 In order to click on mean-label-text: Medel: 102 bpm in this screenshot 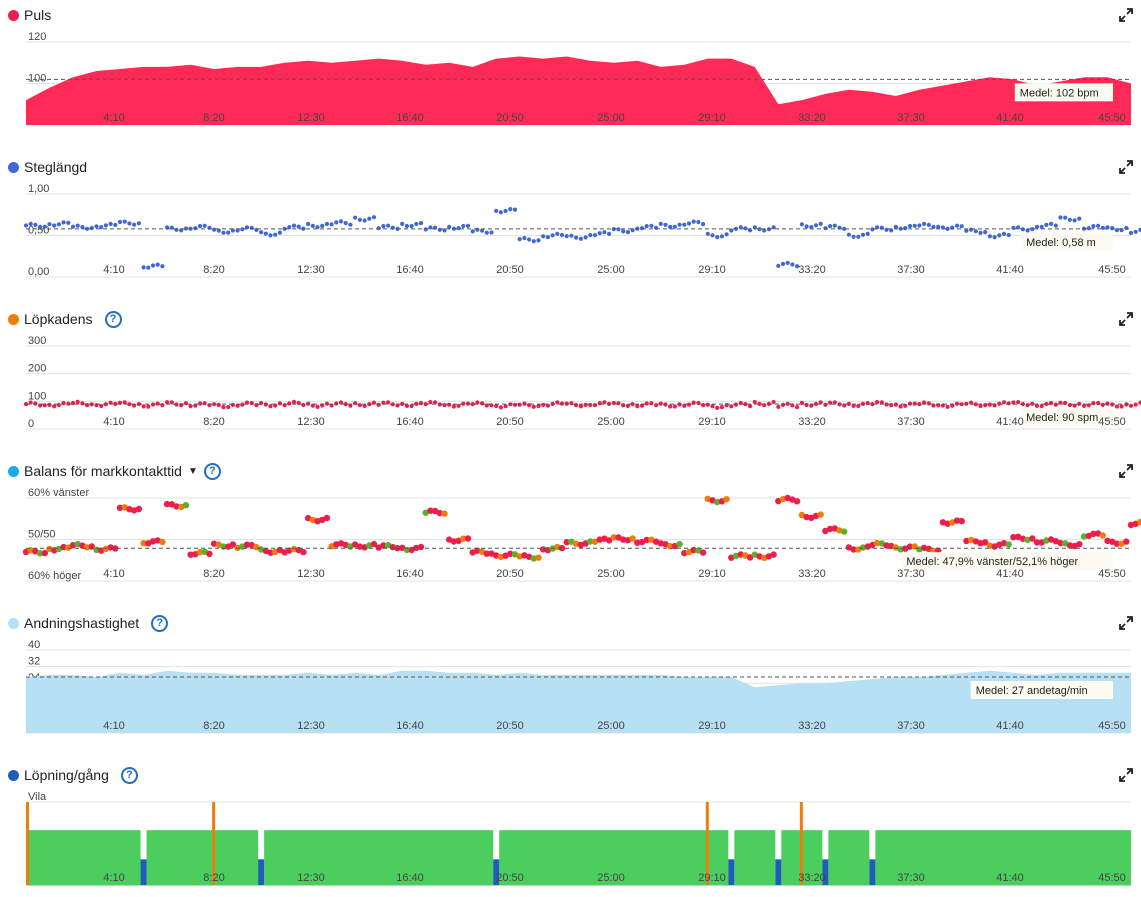, I will do `click(1059, 93)`.